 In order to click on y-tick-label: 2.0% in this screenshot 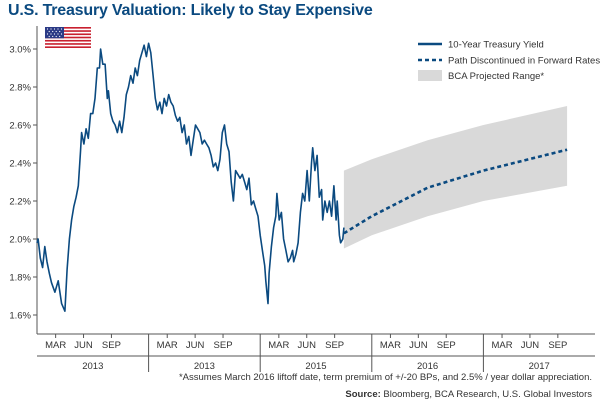, I will do `click(20, 240)`.